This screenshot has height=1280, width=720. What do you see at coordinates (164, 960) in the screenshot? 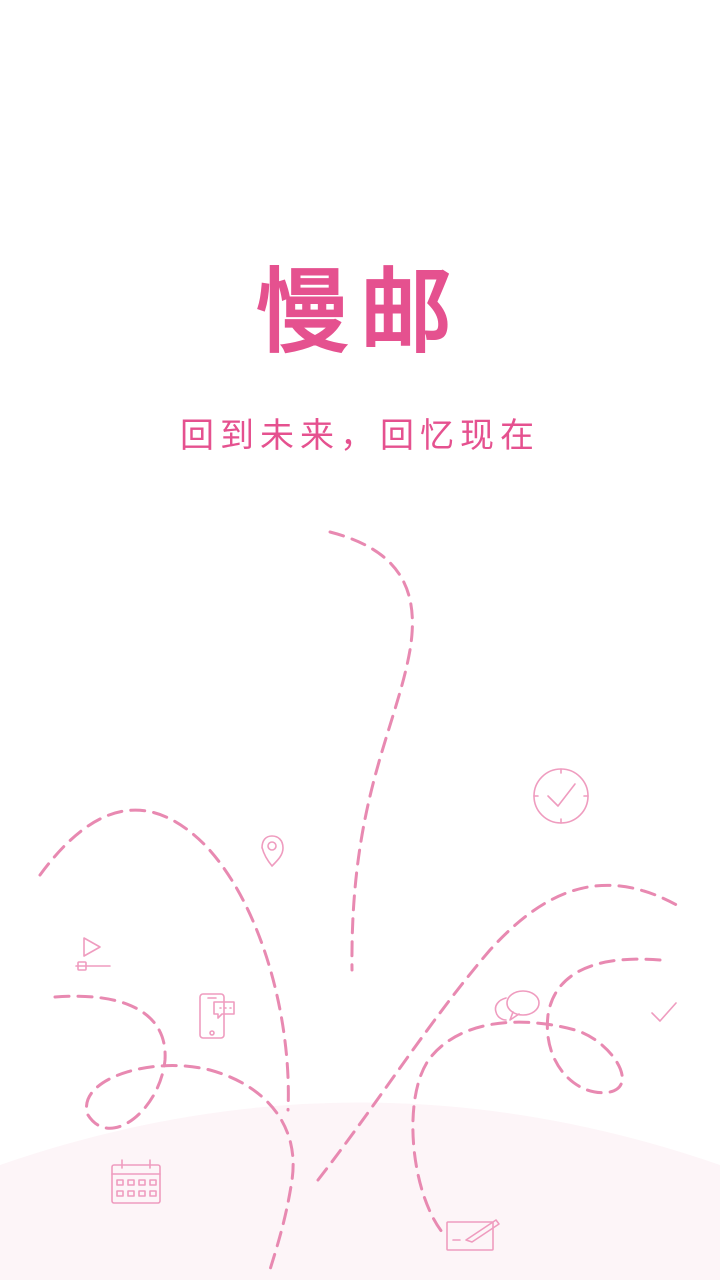
I see `trail-left-arc` at bounding box center [164, 960].